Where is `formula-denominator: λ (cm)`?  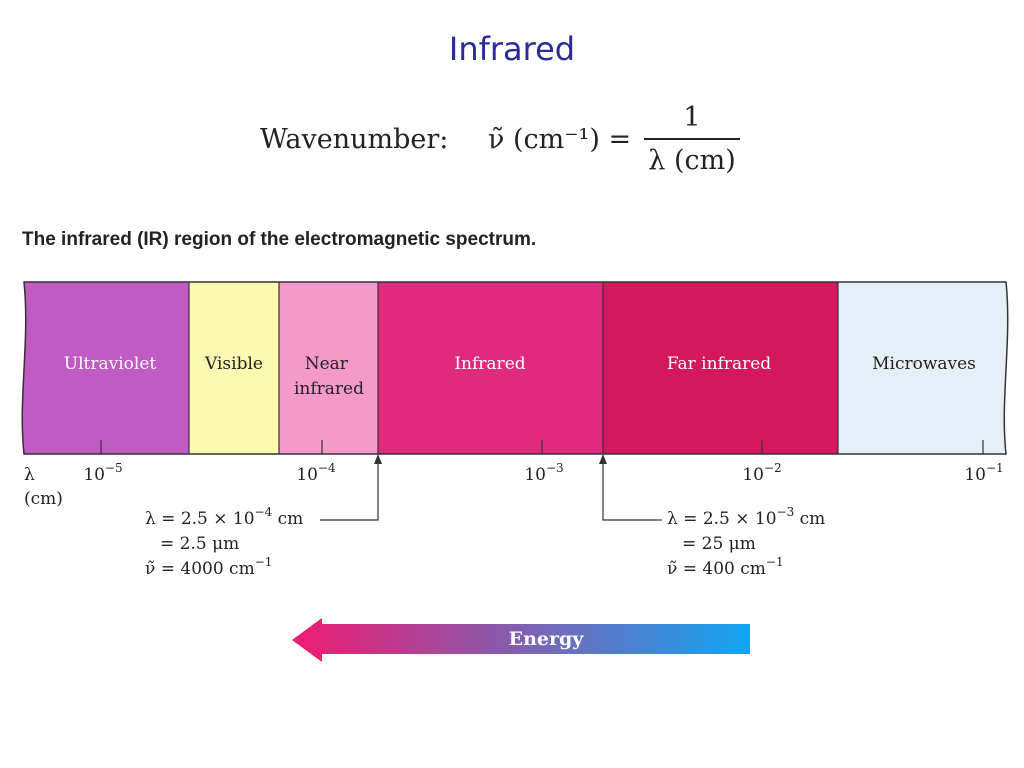 formula-denominator: λ (cm) is located at coordinates (692, 160).